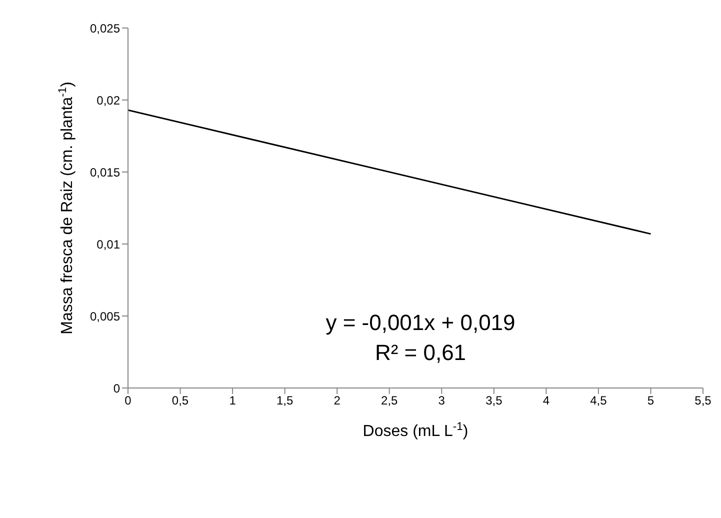 Image resolution: width=721 pixels, height=518 pixels. I want to click on y-tick-label: 0,01, so click(108, 244).